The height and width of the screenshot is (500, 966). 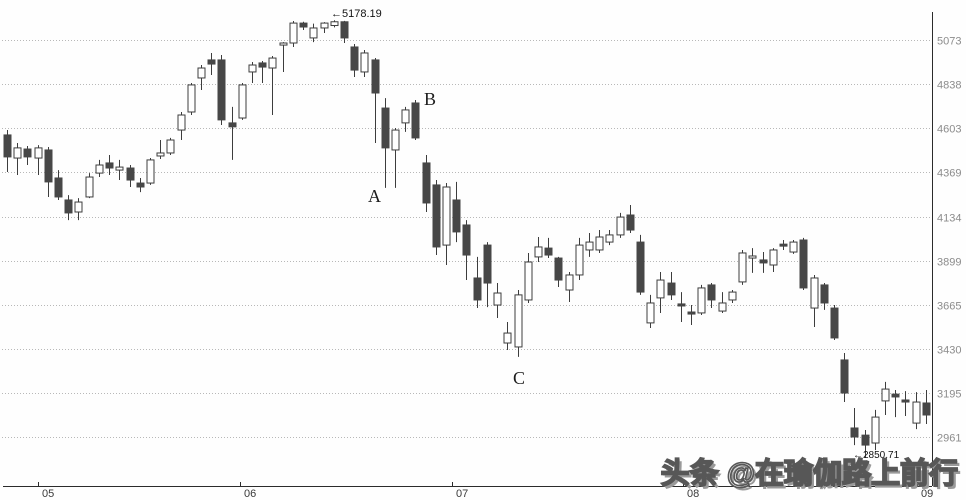 I want to click on y-axis-label: 3195, so click(x=949, y=395).